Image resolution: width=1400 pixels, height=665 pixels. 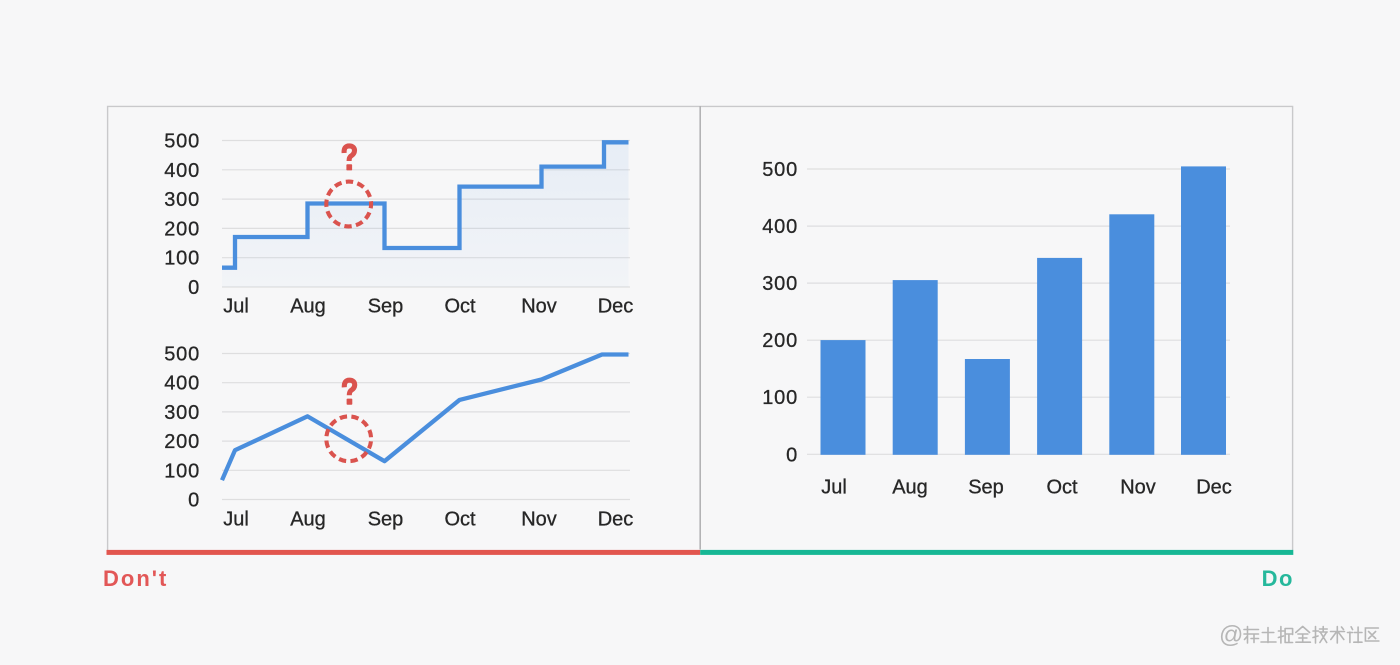 What do you see at coordinates (135, 578) in the screenshot?
I see `svg-text: Don't` at bounding box center [135, 578].